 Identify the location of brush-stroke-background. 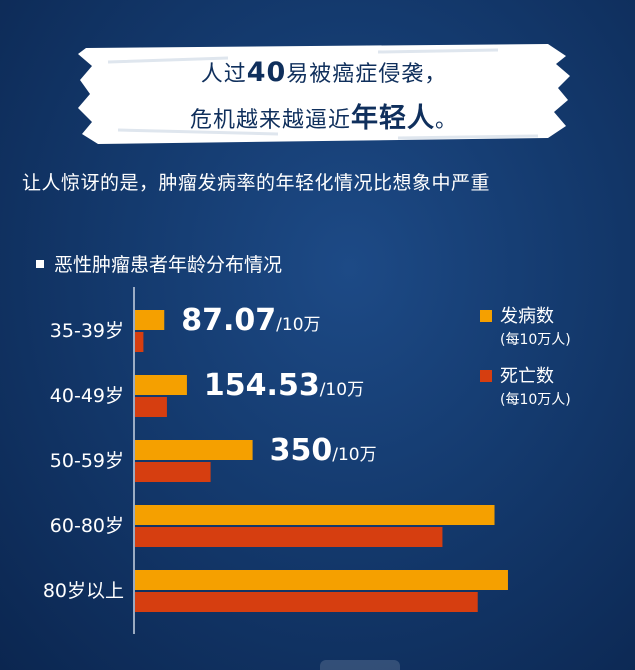
(324, 94).